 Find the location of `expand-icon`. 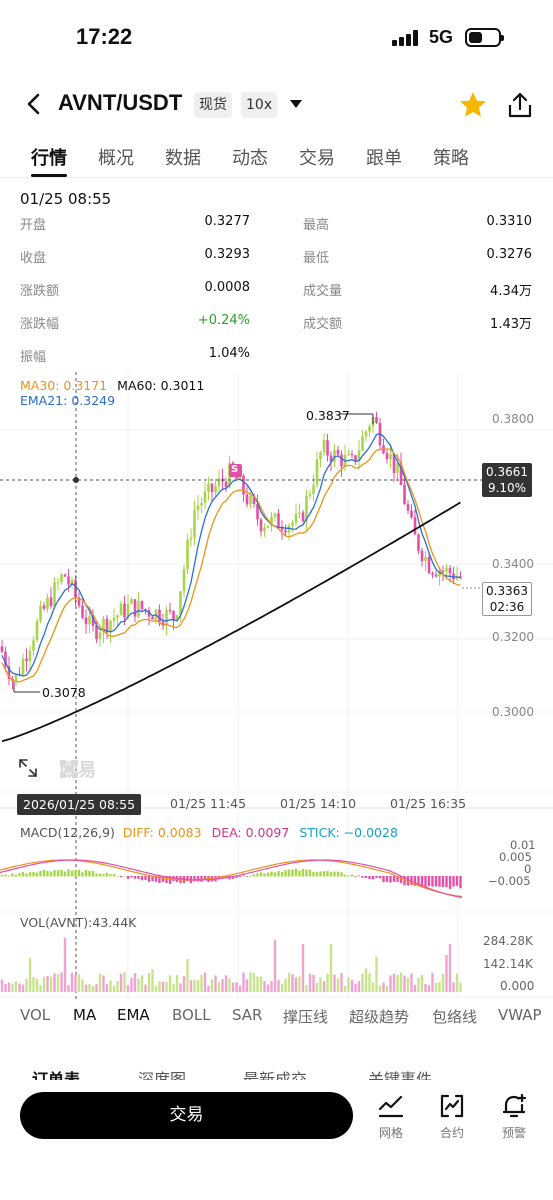

expand-icon is located at coordinates (28, 768).